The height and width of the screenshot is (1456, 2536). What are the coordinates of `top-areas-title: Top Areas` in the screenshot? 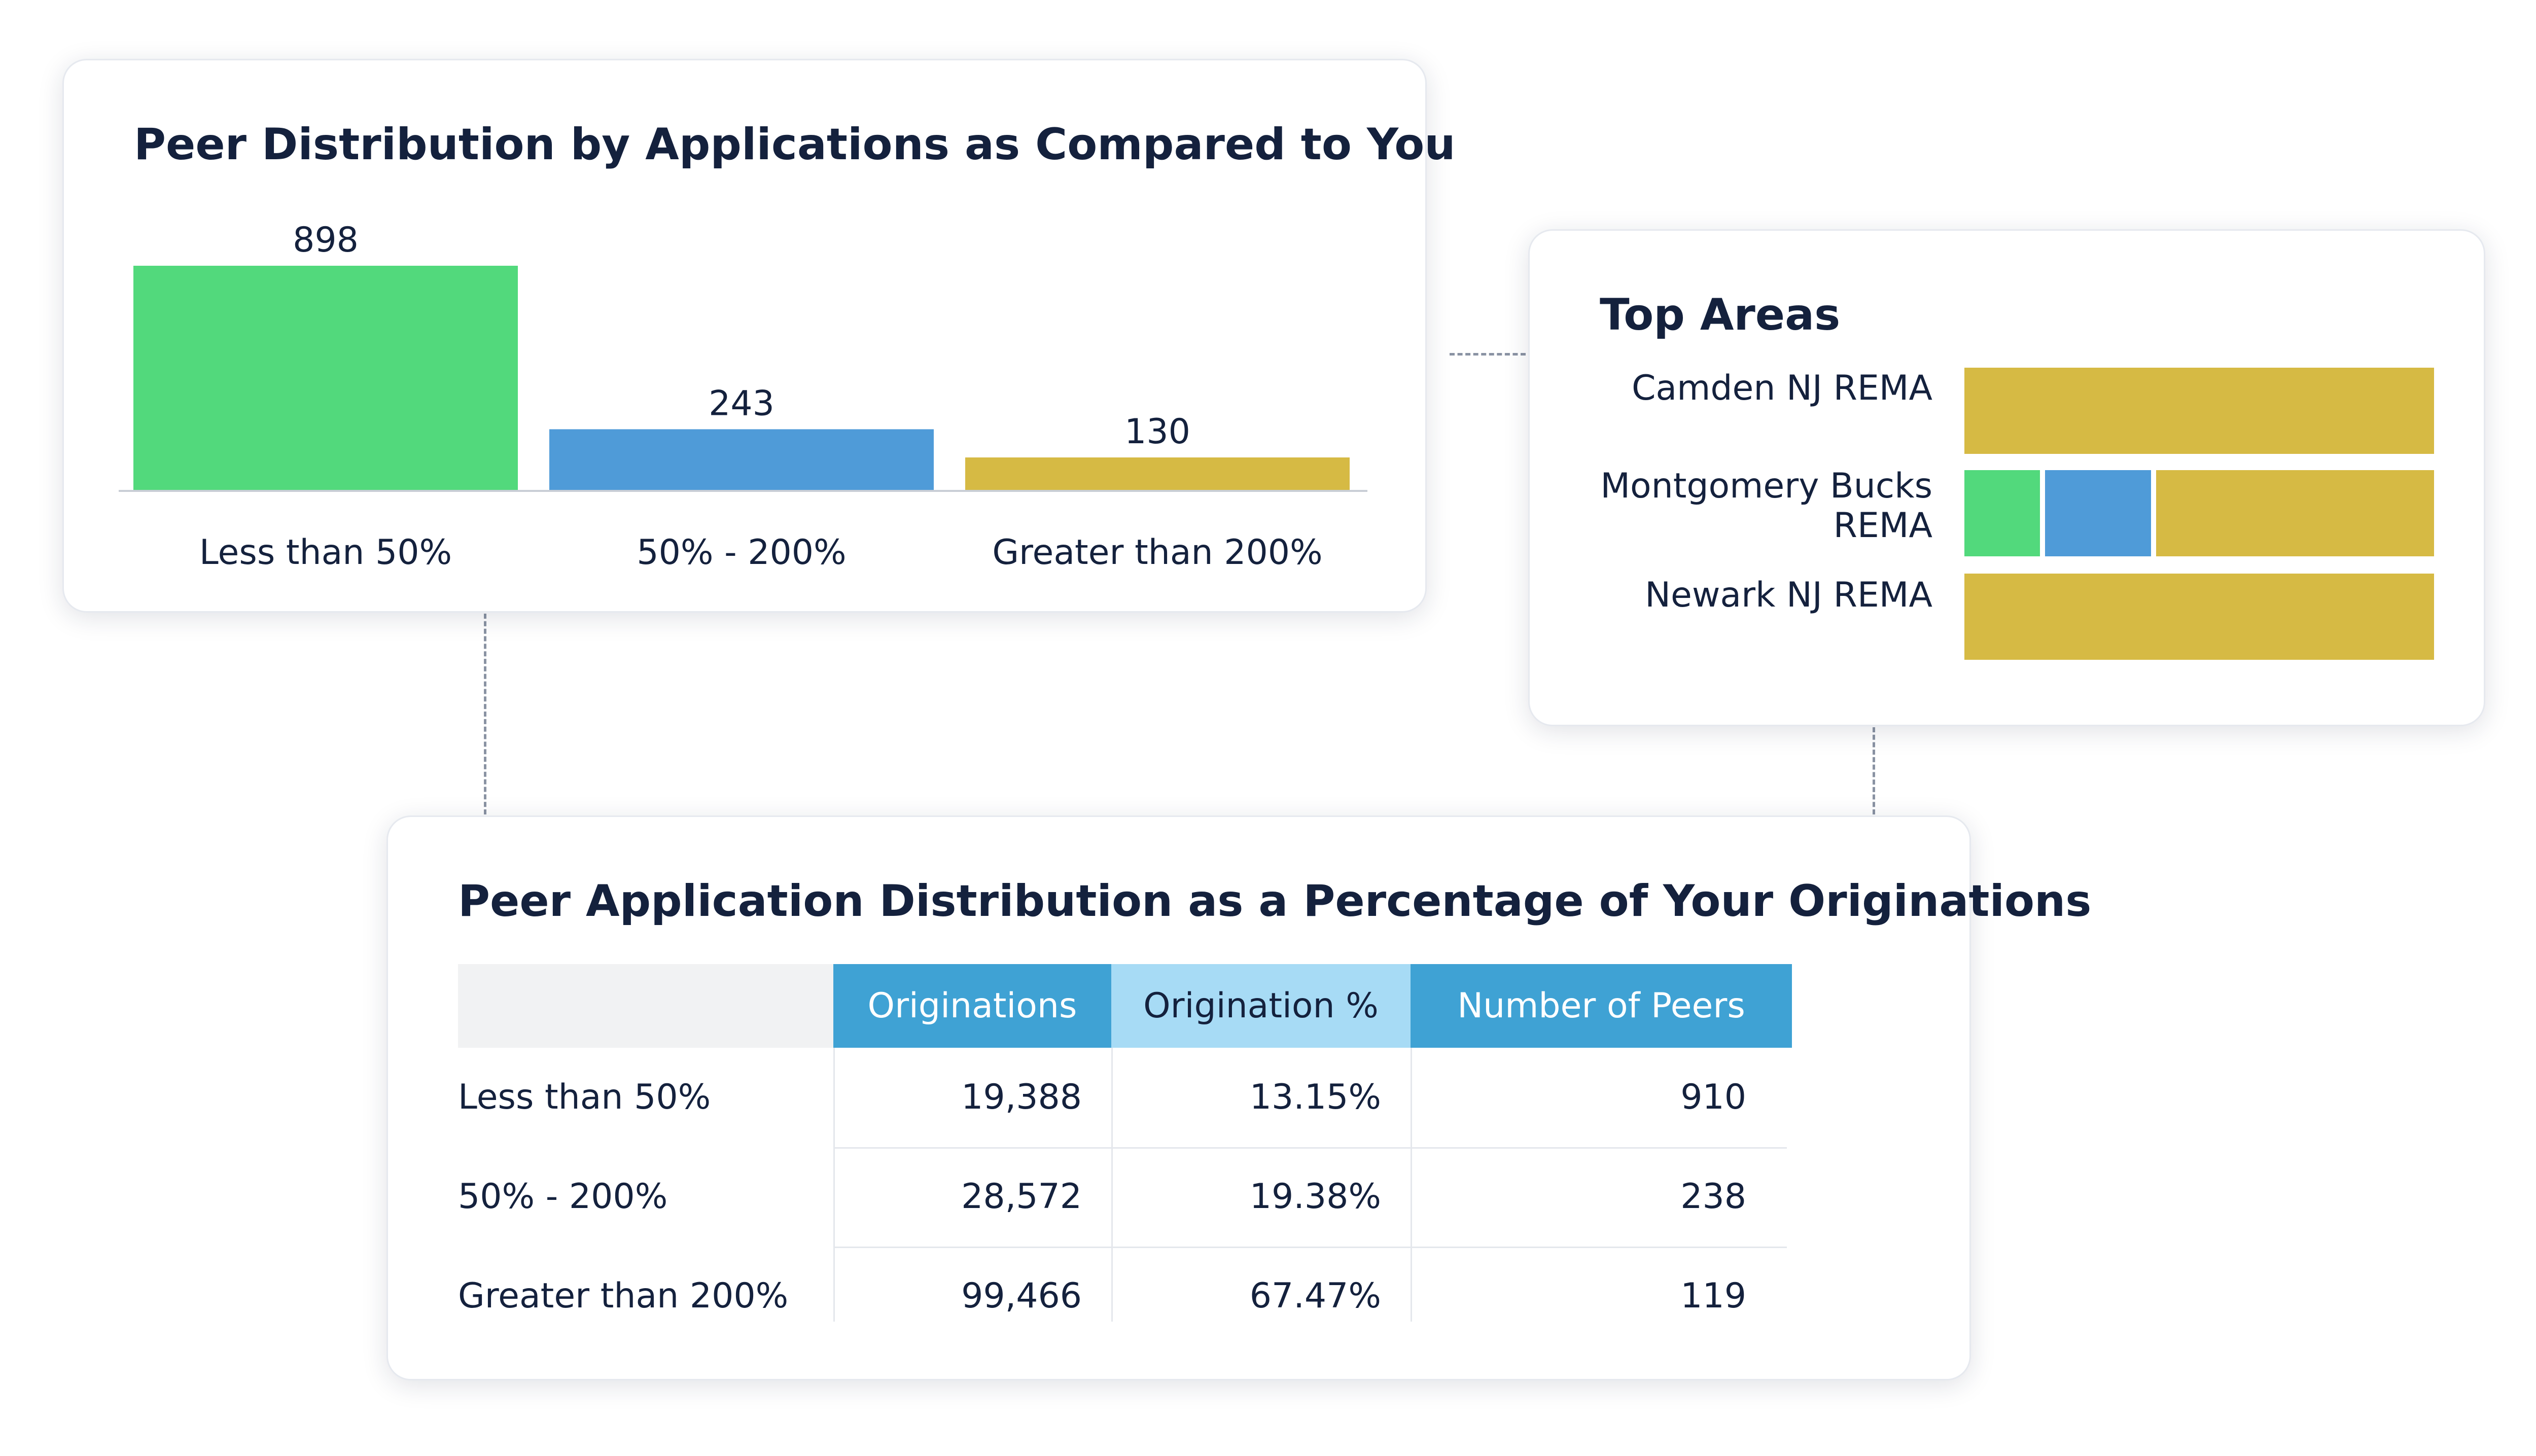 It's located at (1720, 315).